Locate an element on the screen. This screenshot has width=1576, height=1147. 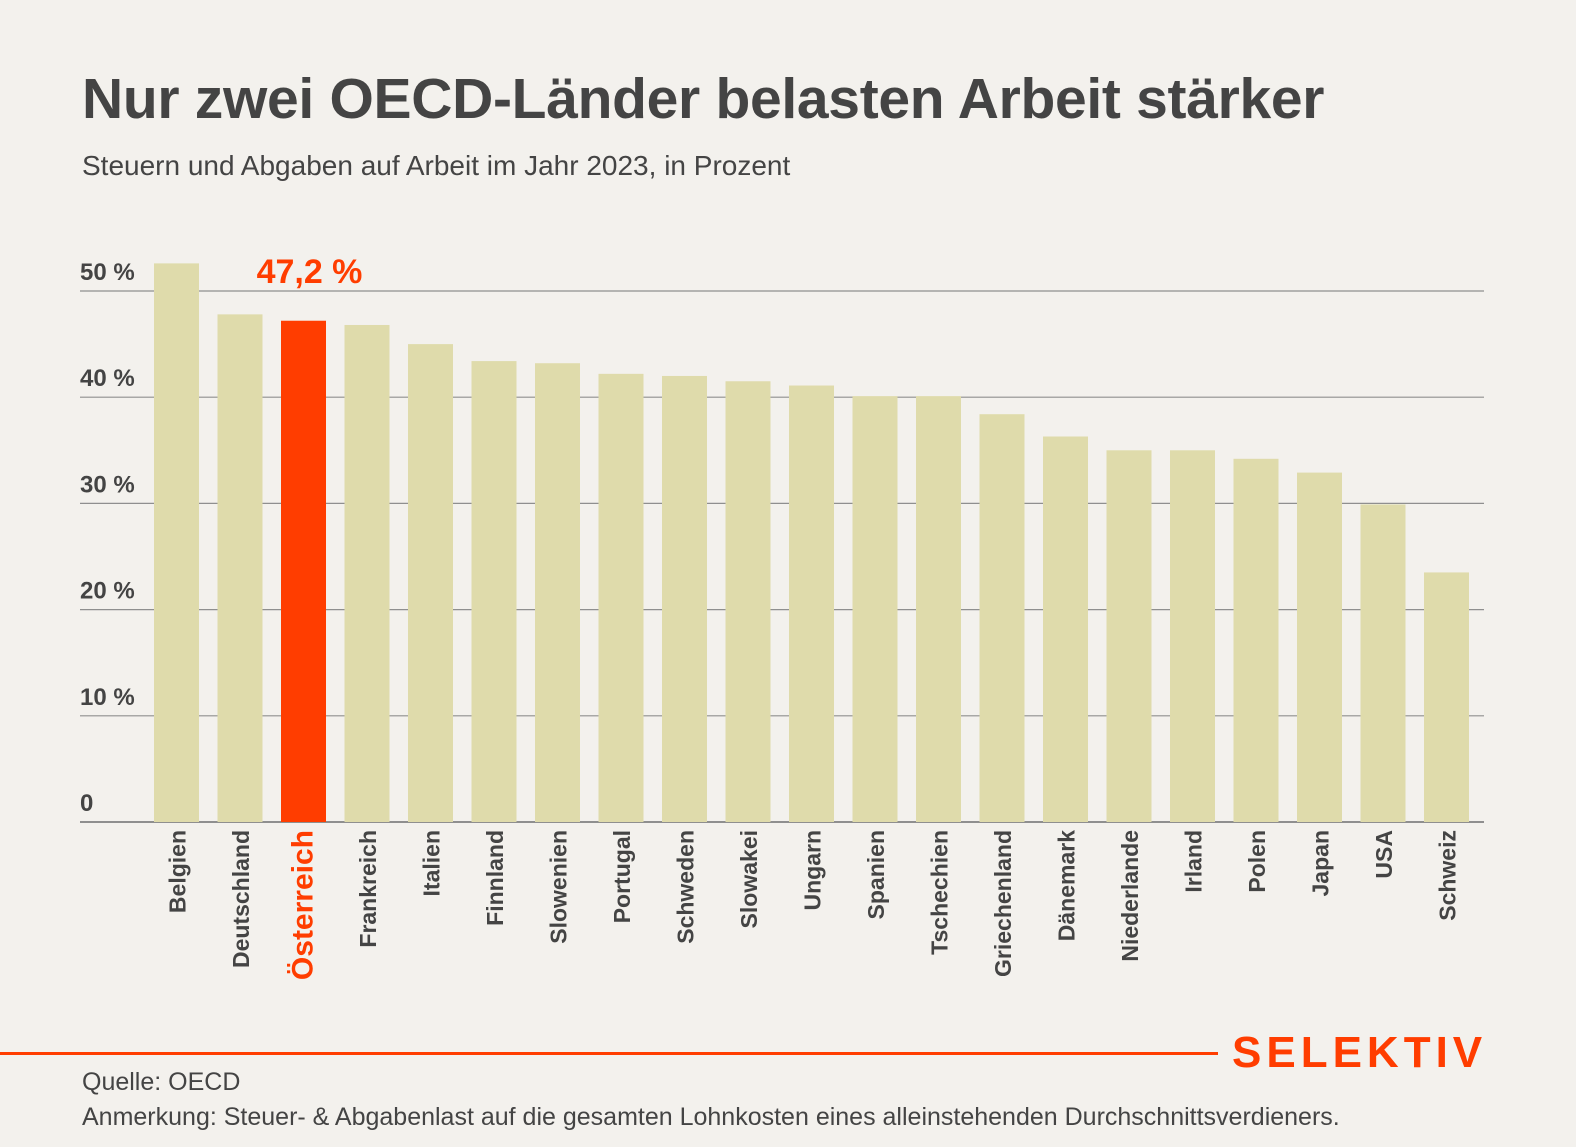
source-note: Quelle: OECD is located at coordinates (161, 1082).